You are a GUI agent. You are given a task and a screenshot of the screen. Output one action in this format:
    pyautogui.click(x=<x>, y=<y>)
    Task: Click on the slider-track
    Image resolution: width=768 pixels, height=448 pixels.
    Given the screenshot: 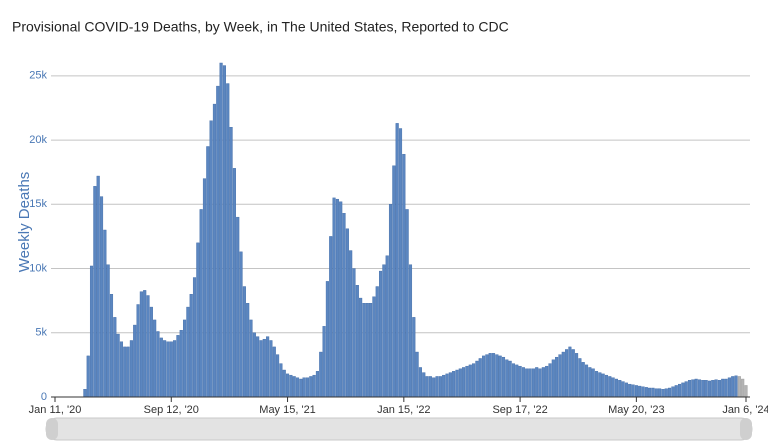 What is the action you would take?
    pyautogui.click(x=399, y=429)
    